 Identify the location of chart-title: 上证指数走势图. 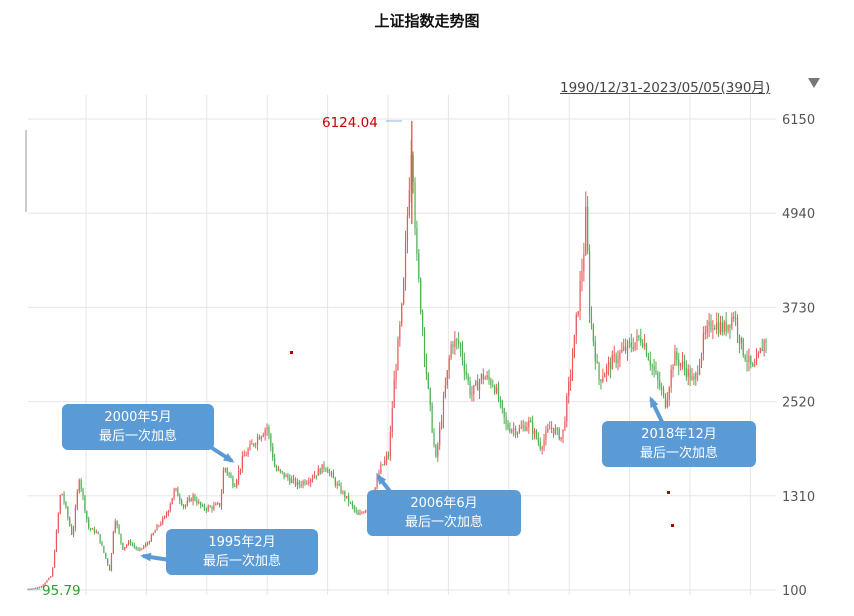
(427, 21).